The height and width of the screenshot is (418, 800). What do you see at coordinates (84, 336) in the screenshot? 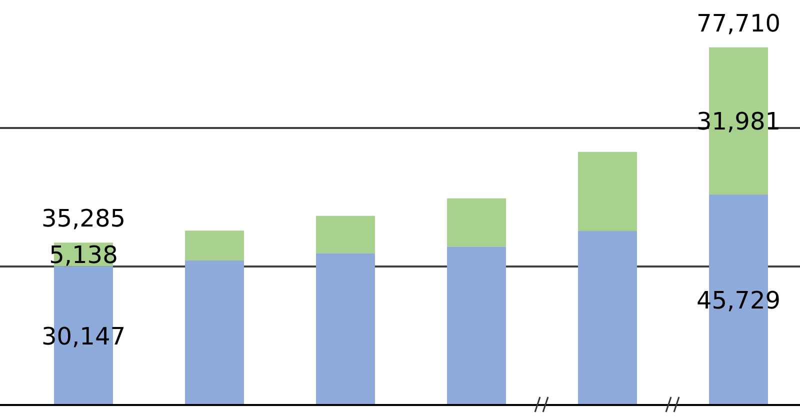
I see `data-label: 30,147` at bounding box center [84, 336].